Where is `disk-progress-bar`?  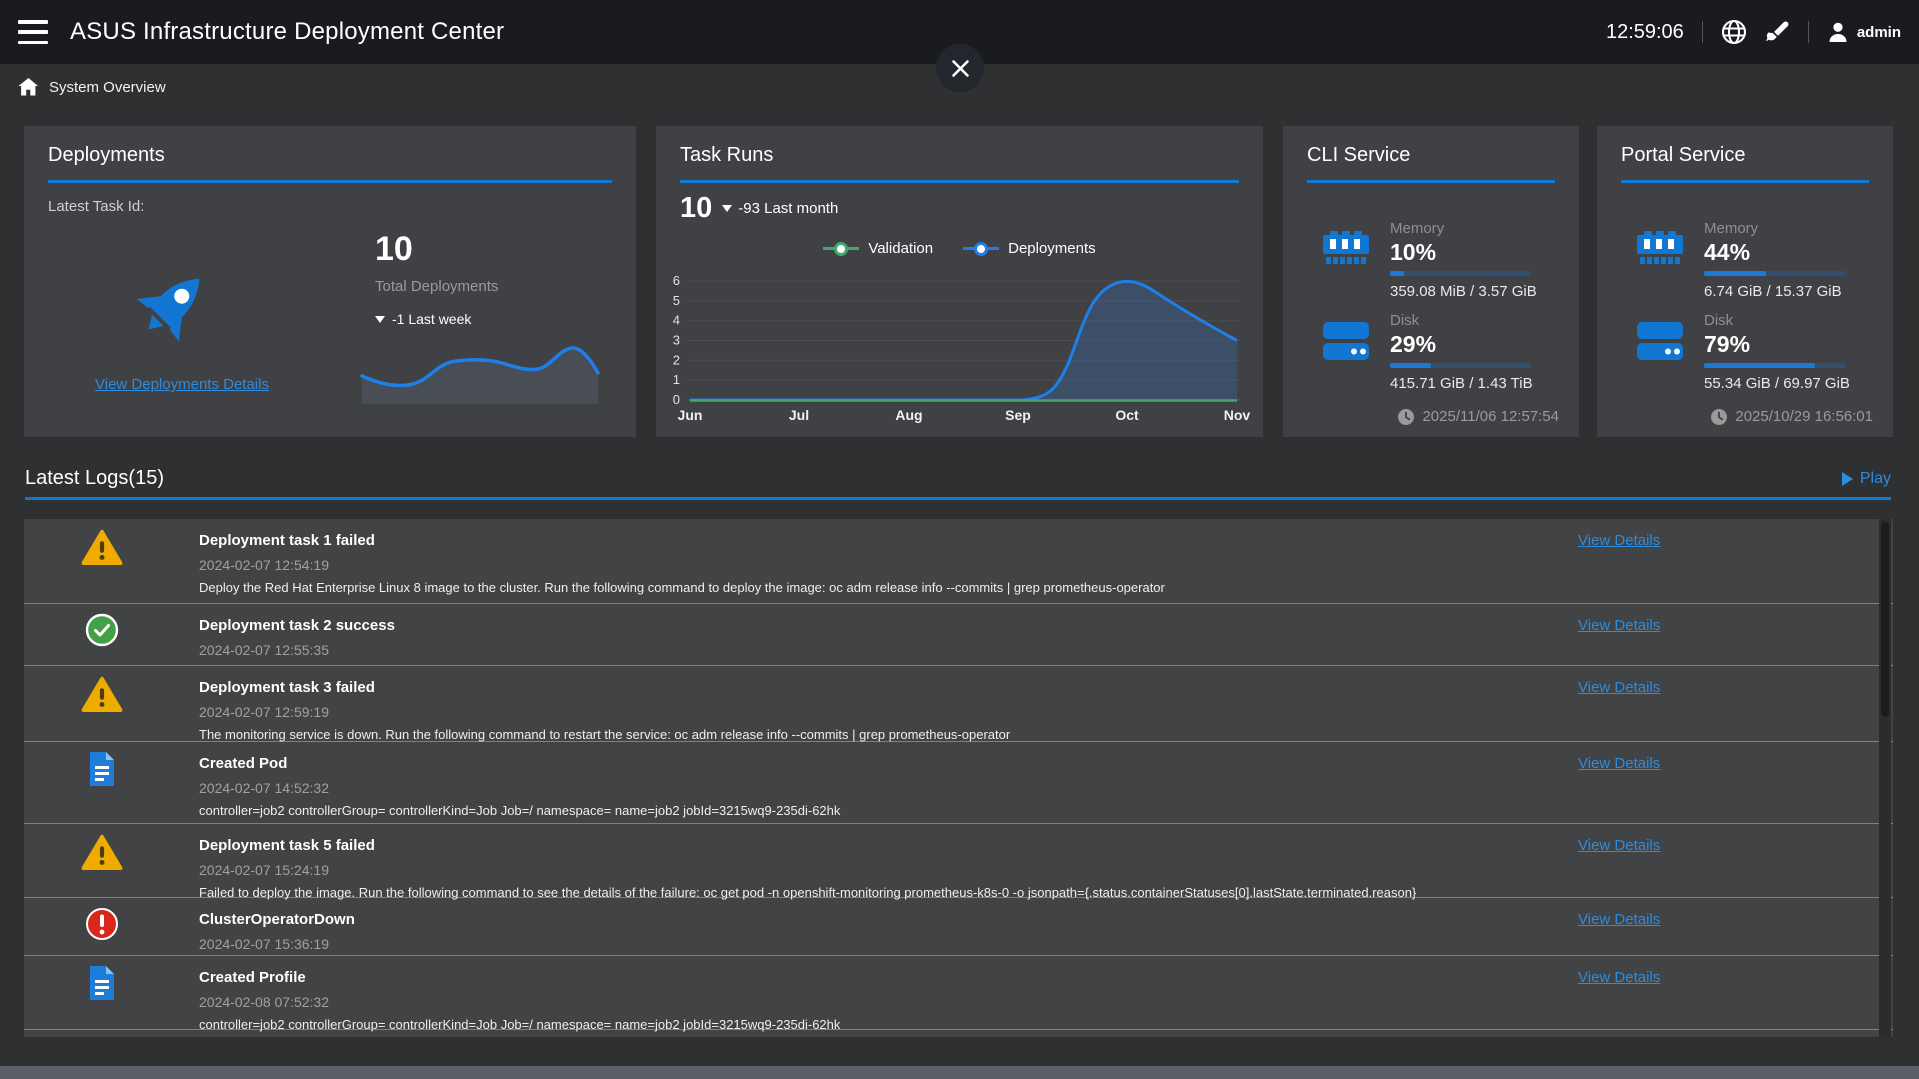 disk-progress-bar is located at coordinates (1774, 365).